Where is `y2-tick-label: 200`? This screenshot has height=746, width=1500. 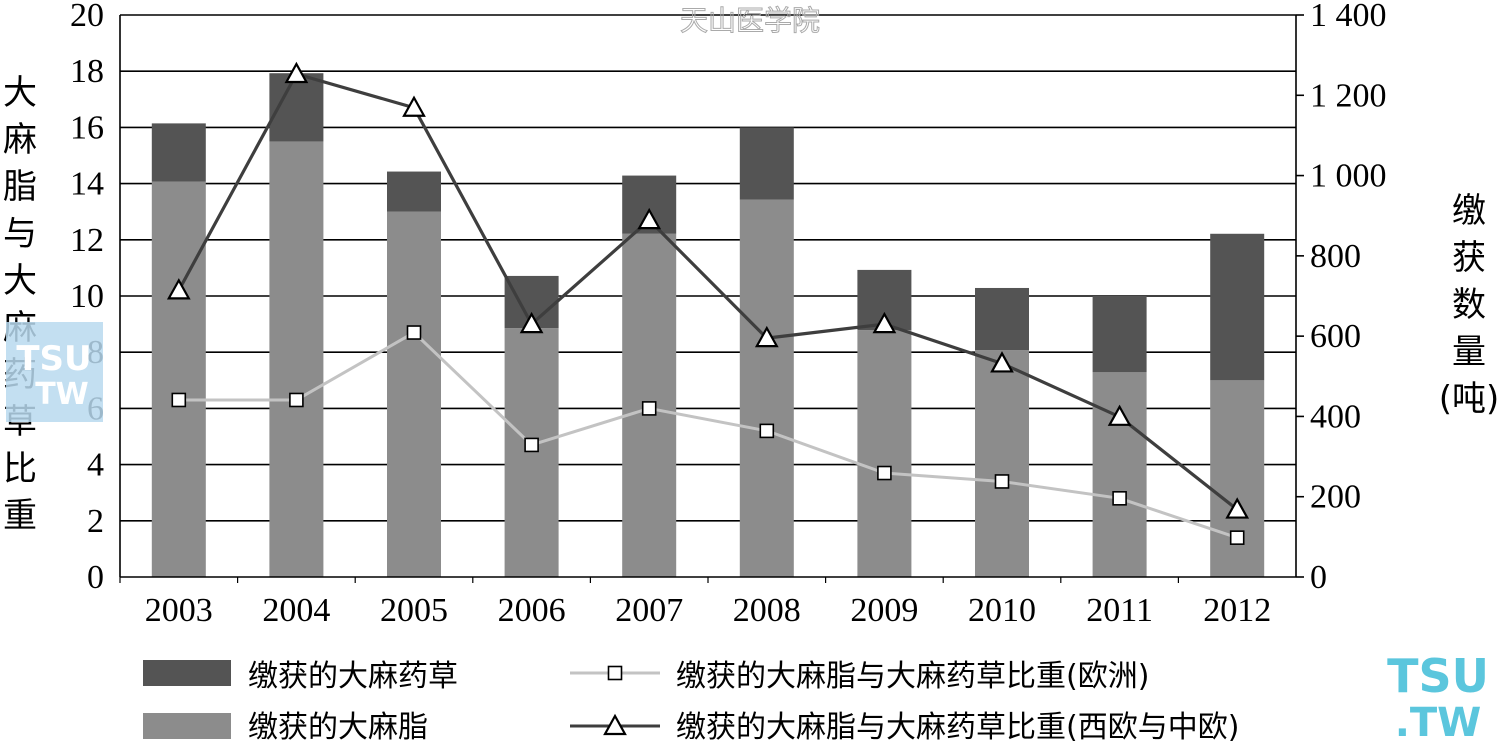 y2-tick-label: 200 is located at coordinates (1335, 497).